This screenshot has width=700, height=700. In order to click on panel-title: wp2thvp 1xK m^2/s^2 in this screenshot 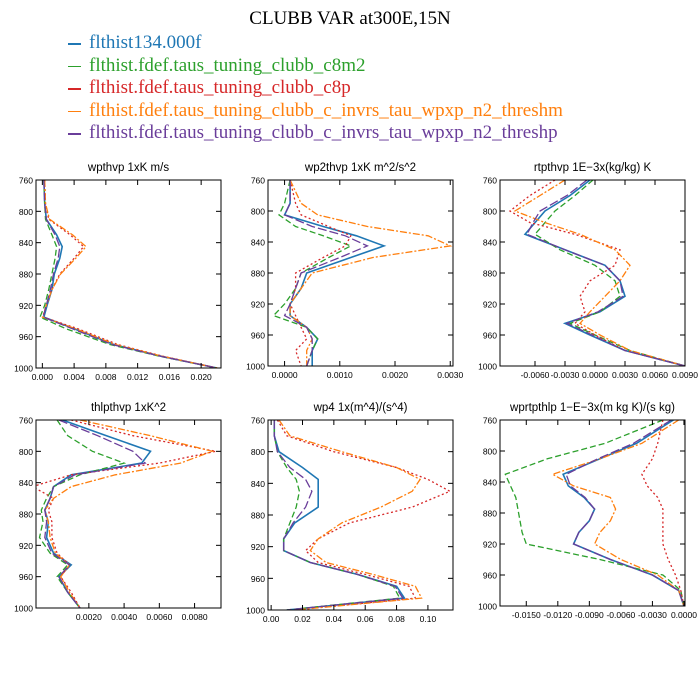, I will do `click(360, 168)`.